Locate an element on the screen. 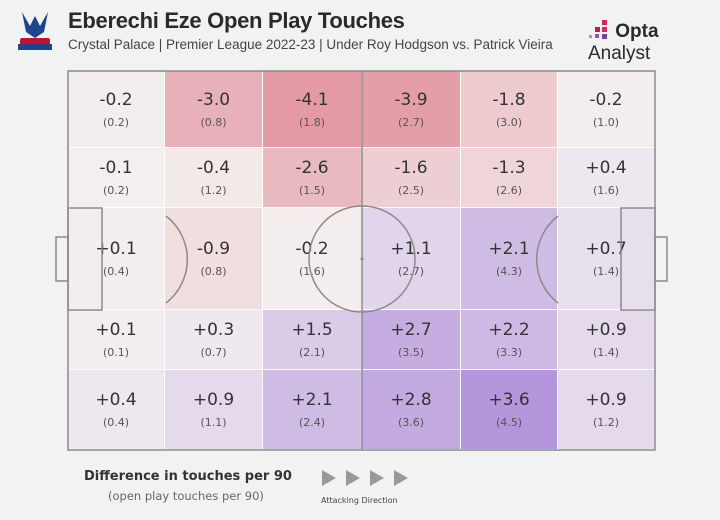 The width and height of the screenshot is (720, 520). heatmap-cell: +0.9 (1.2) is located at coordinates (606, 410).